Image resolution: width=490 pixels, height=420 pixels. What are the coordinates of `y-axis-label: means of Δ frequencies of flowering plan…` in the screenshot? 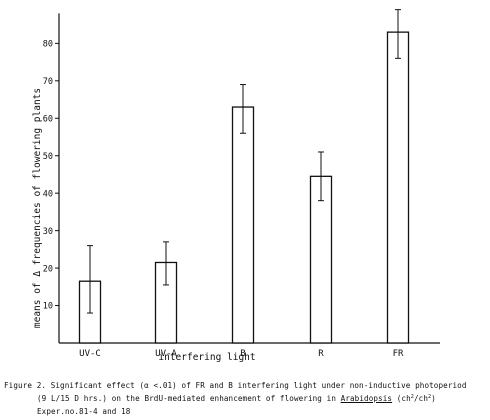 It's located at (37, 208).